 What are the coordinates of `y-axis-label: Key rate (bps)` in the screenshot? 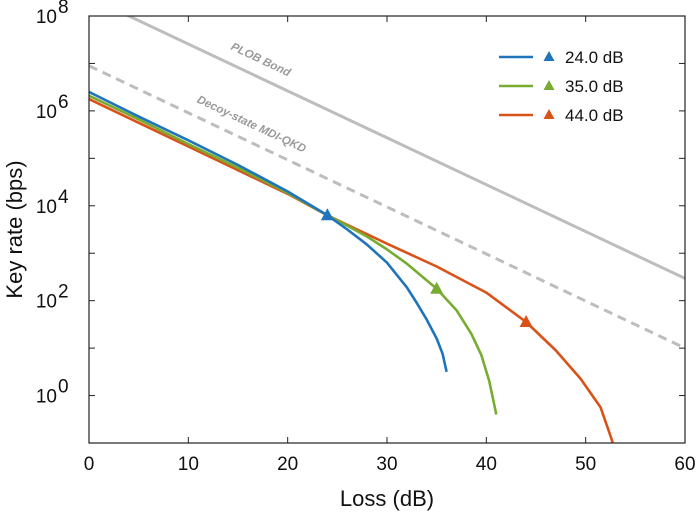 It's located at (14, 229).